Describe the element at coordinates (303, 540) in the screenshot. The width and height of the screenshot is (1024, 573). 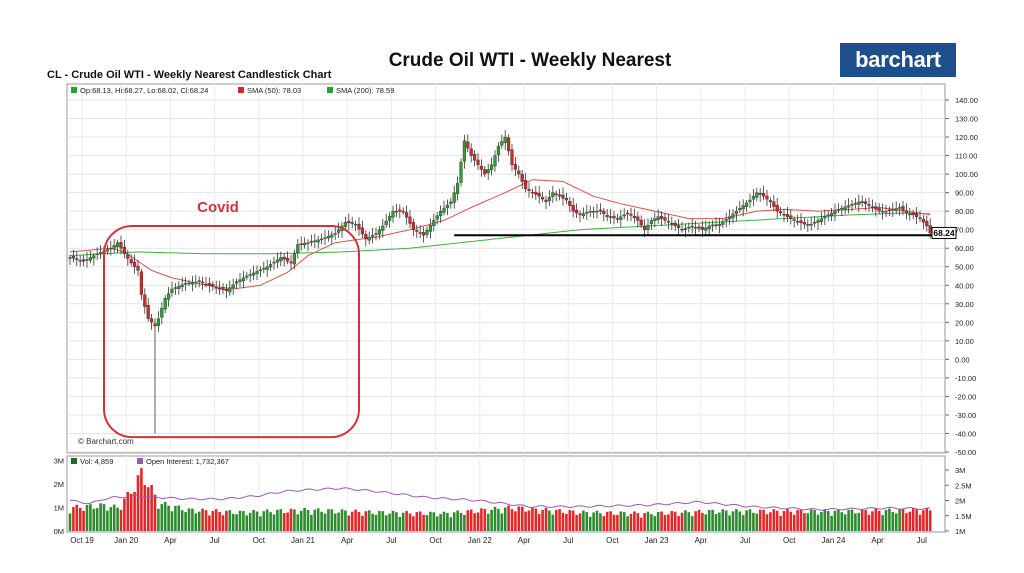
I see `time-tick-label: Jan 21` at that location.